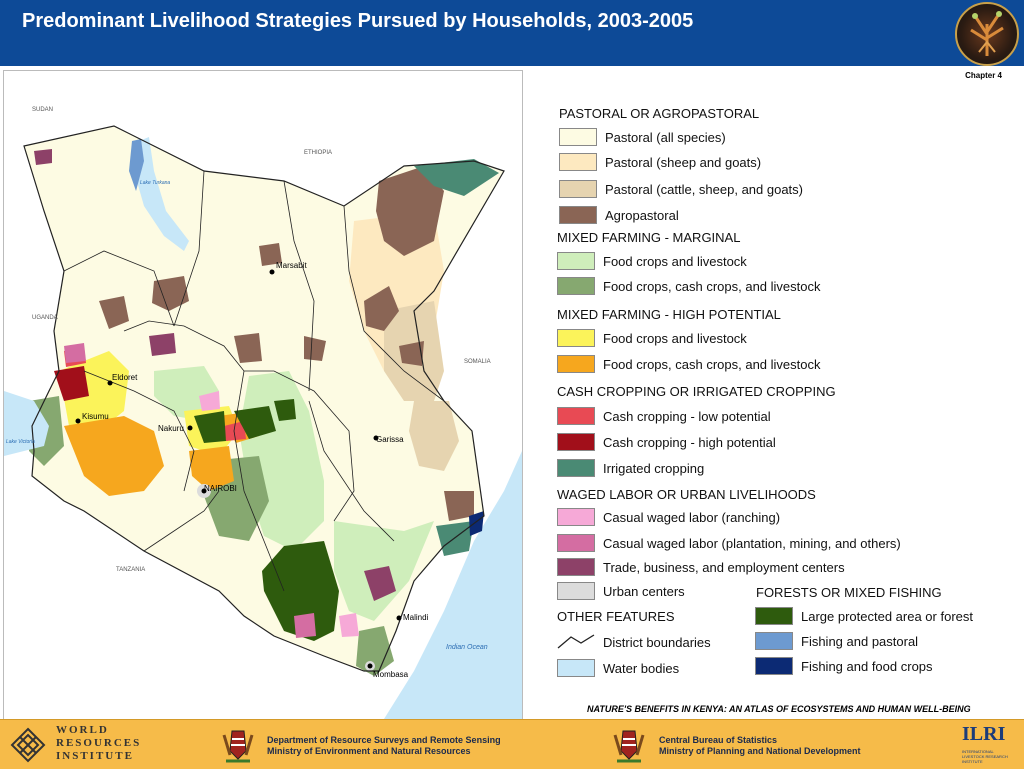 The height and width of the screenshot is (769, 1024). I want to click on legend-label: Food crops and livestock, so click(675, 338).